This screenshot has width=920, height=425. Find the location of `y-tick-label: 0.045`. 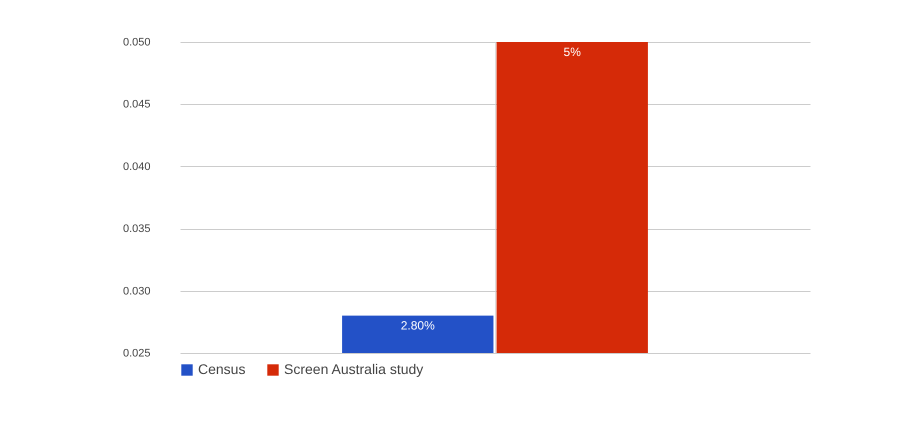

y-tick-label: 0.045 is located at coordinates (136, 104).